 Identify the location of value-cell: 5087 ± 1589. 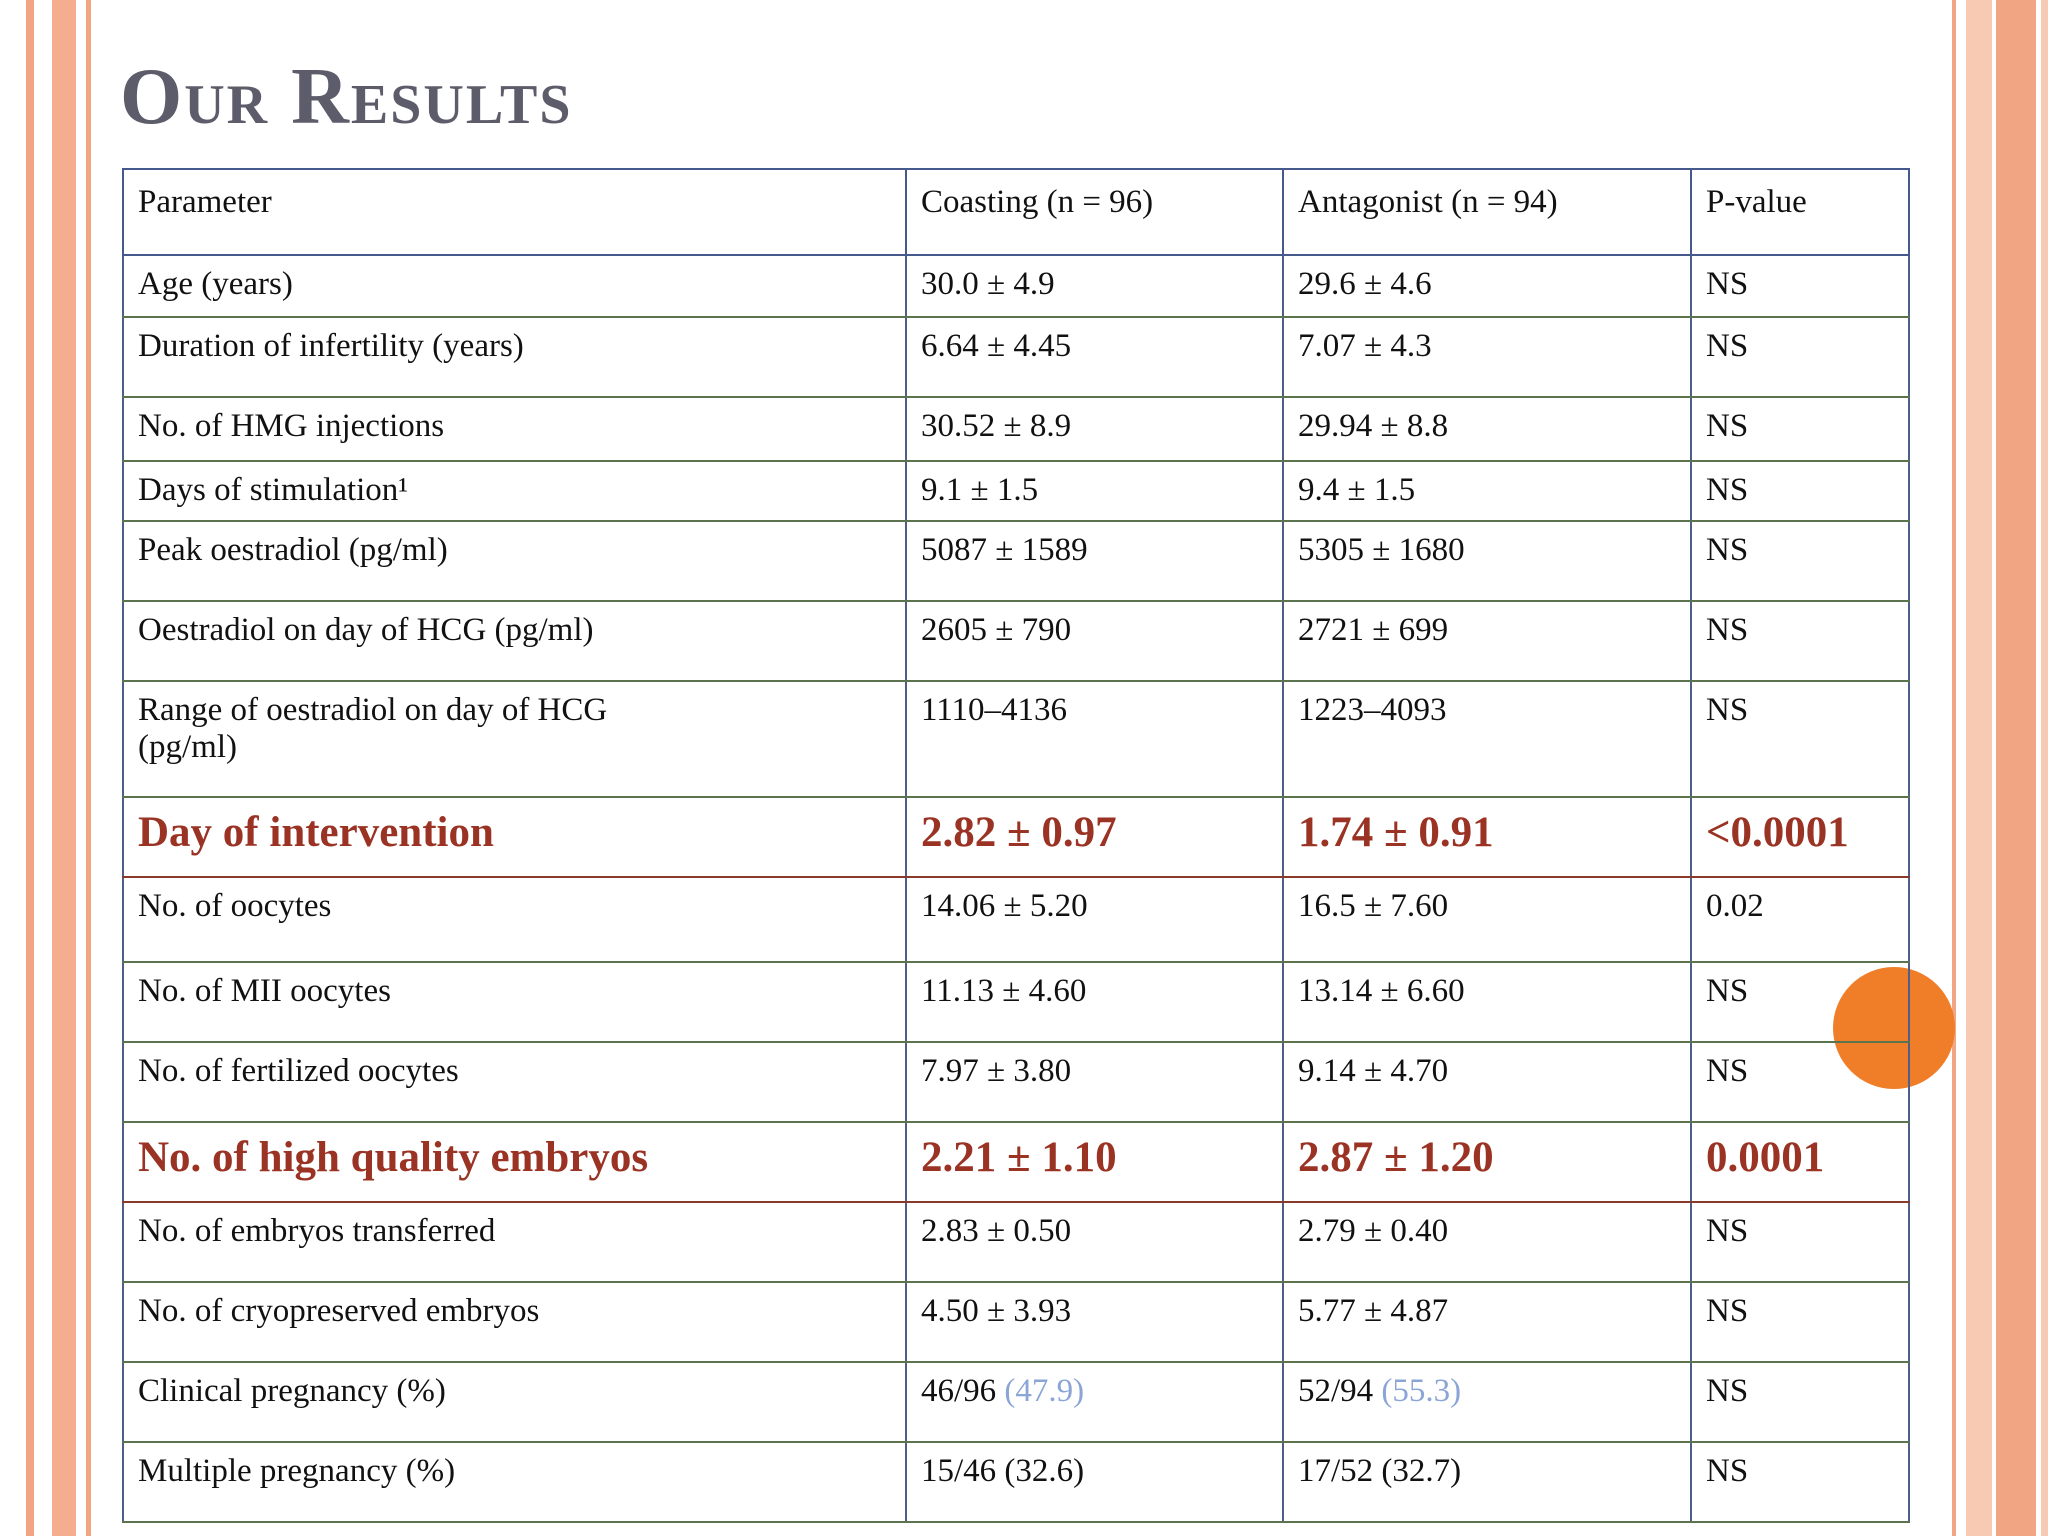
(1094, 561).